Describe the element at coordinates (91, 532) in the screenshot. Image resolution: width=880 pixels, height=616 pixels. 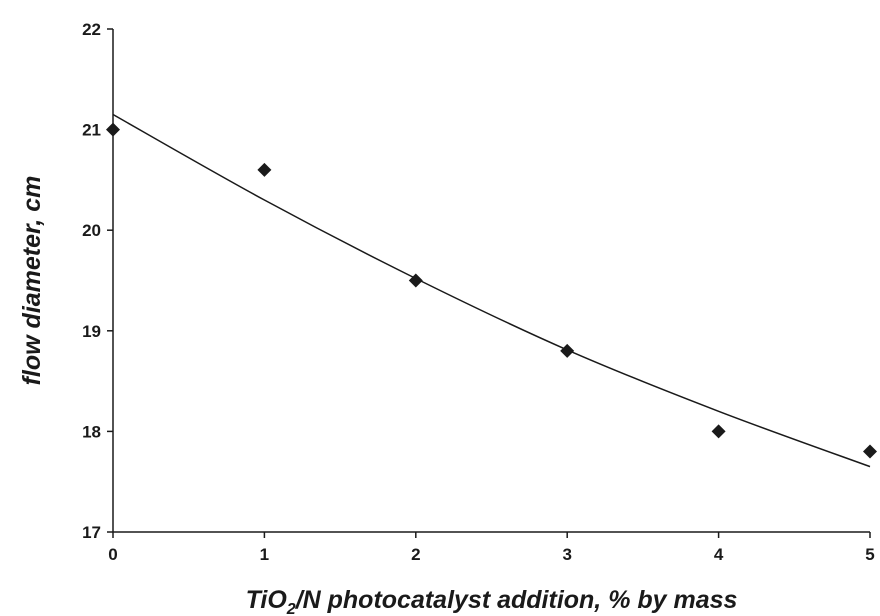
I see `y-tick-label: 17` at that location.